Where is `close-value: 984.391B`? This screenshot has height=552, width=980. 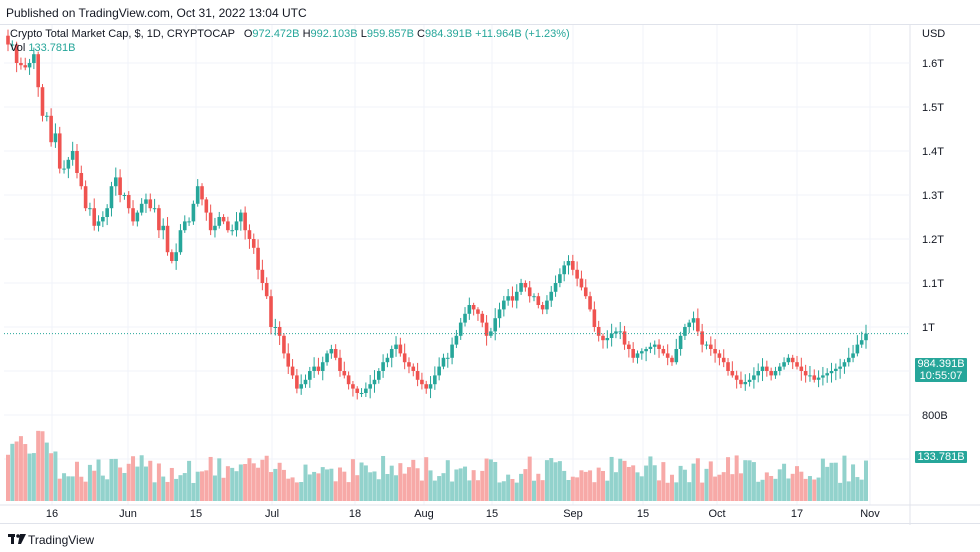
close-value: 984.391B is located at coordinates (448, 34).